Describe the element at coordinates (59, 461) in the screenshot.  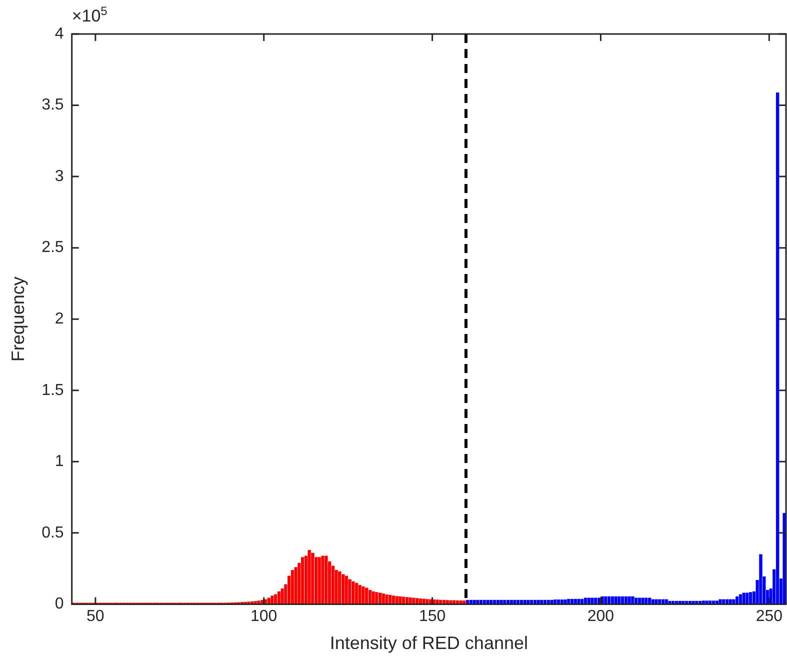
I see `y-tick-label: 1` at that location.